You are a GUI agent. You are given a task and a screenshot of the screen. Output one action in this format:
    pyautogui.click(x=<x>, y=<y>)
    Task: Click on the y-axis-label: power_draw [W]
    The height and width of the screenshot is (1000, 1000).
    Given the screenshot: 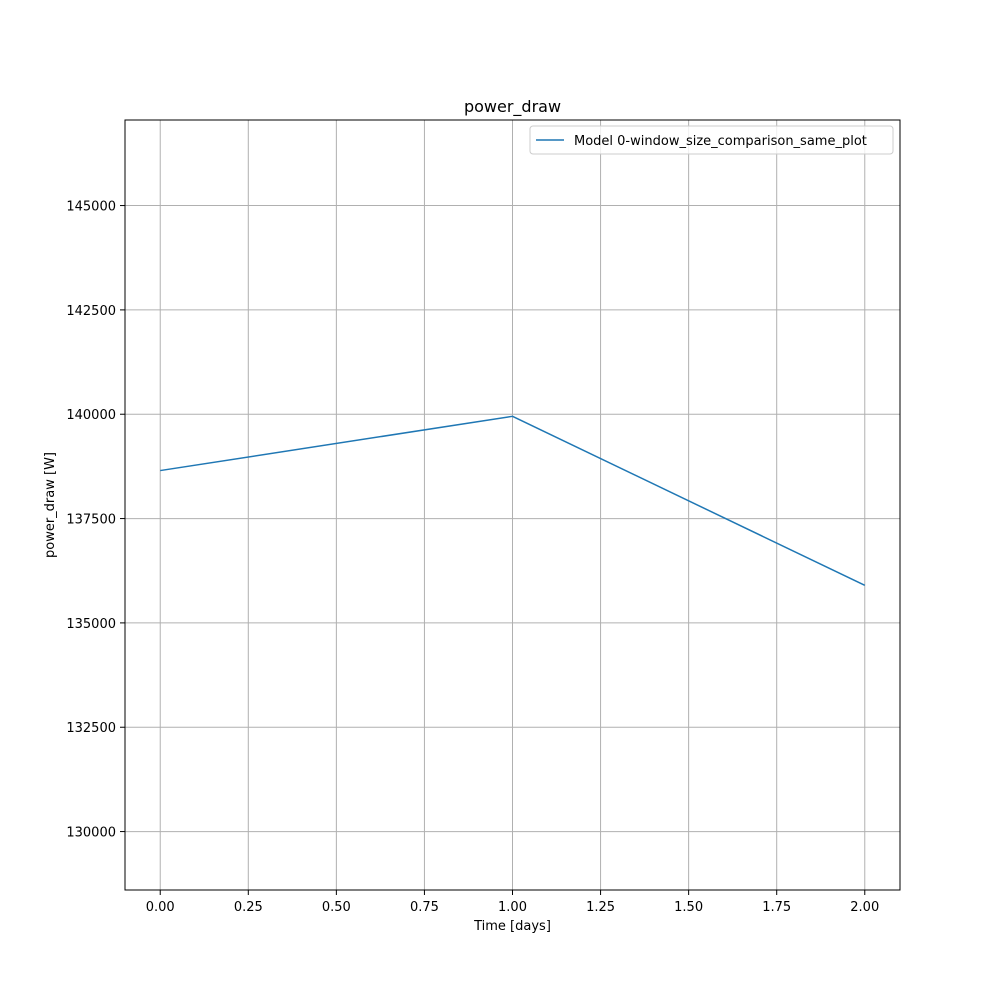 What is the action you would take?
    pyautogui.click(x=50, y=505)
    